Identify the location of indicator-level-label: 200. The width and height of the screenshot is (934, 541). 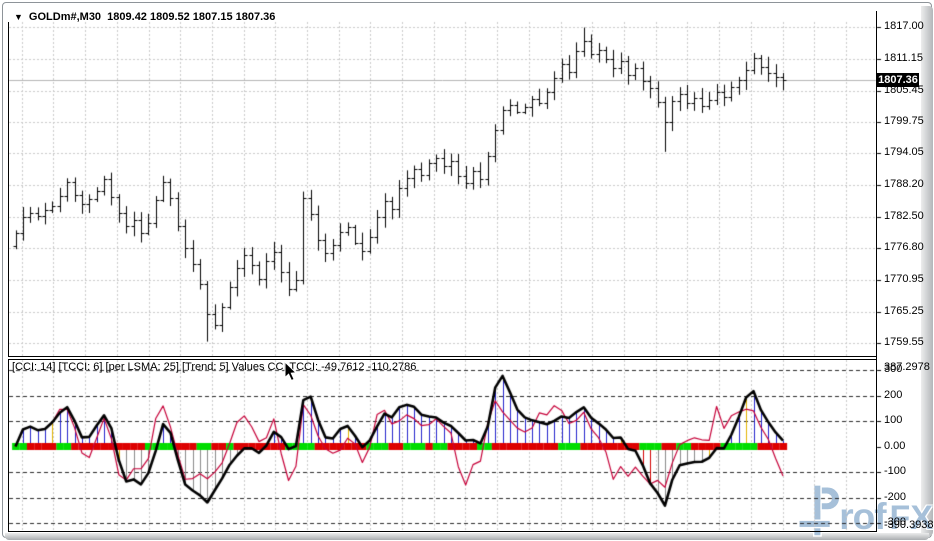
(893, 394).